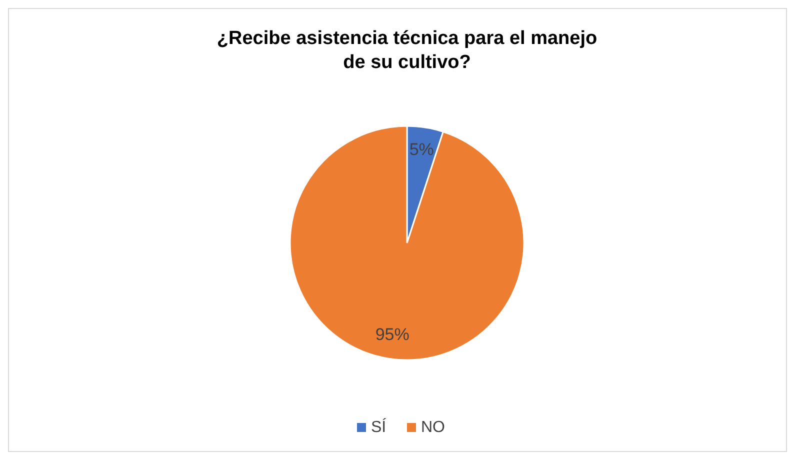 The width and height of the screenshot is (795, 460). Describe the element at coordinates (392, 334) in the screenshot. I see `data-label: 95%` at that location.